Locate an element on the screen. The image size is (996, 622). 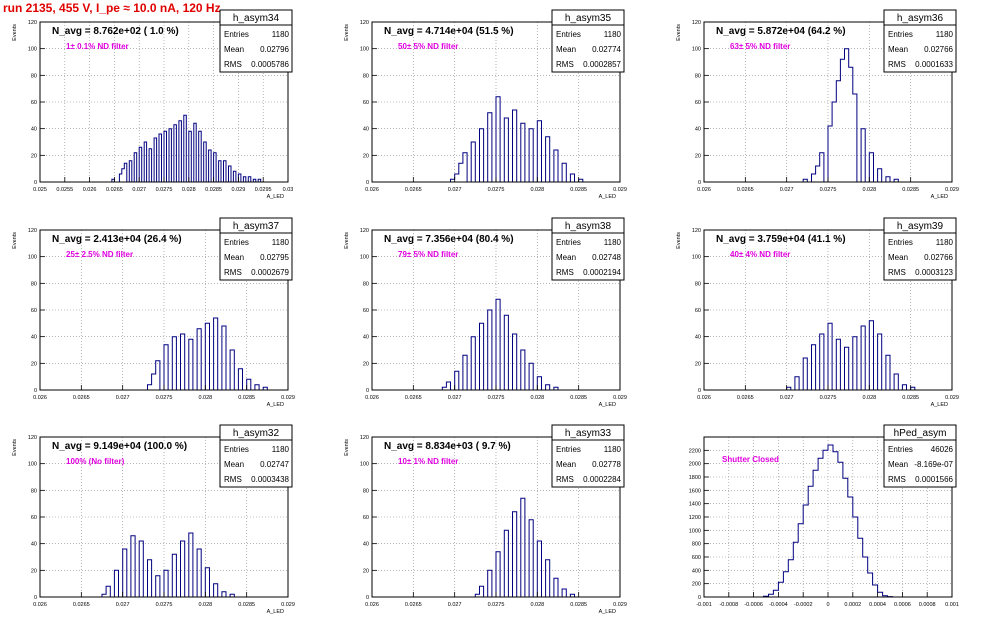
x-tick-label: -0.0006 is located at coordinates (753, 605).